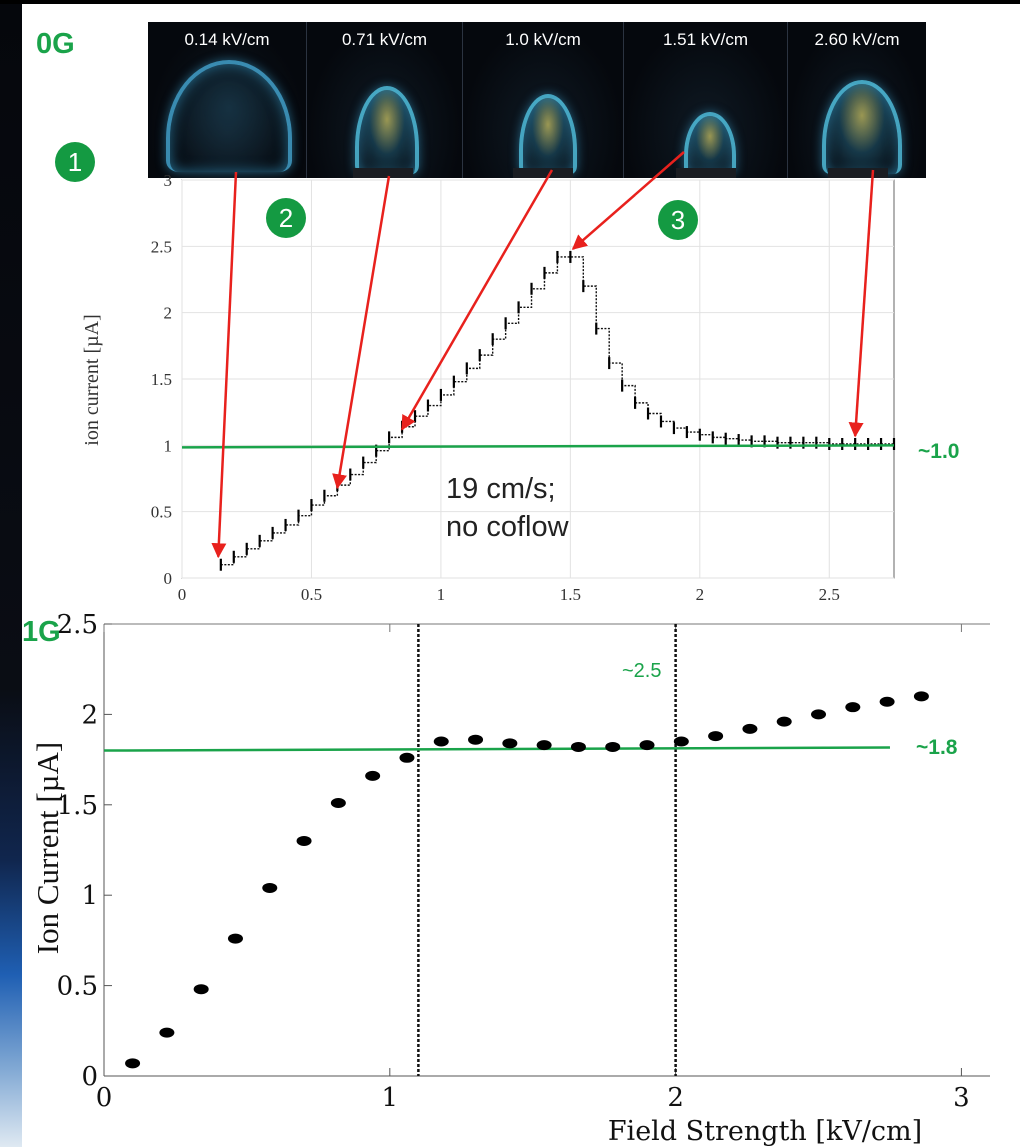 Image resolution: width=1020 pixels, height=1147 pixels. What do you see at coordinates (543, 39) in the screenshot?
I see `flame-label-3: 1.0 kV/cm` at bounding box center [543, 39].